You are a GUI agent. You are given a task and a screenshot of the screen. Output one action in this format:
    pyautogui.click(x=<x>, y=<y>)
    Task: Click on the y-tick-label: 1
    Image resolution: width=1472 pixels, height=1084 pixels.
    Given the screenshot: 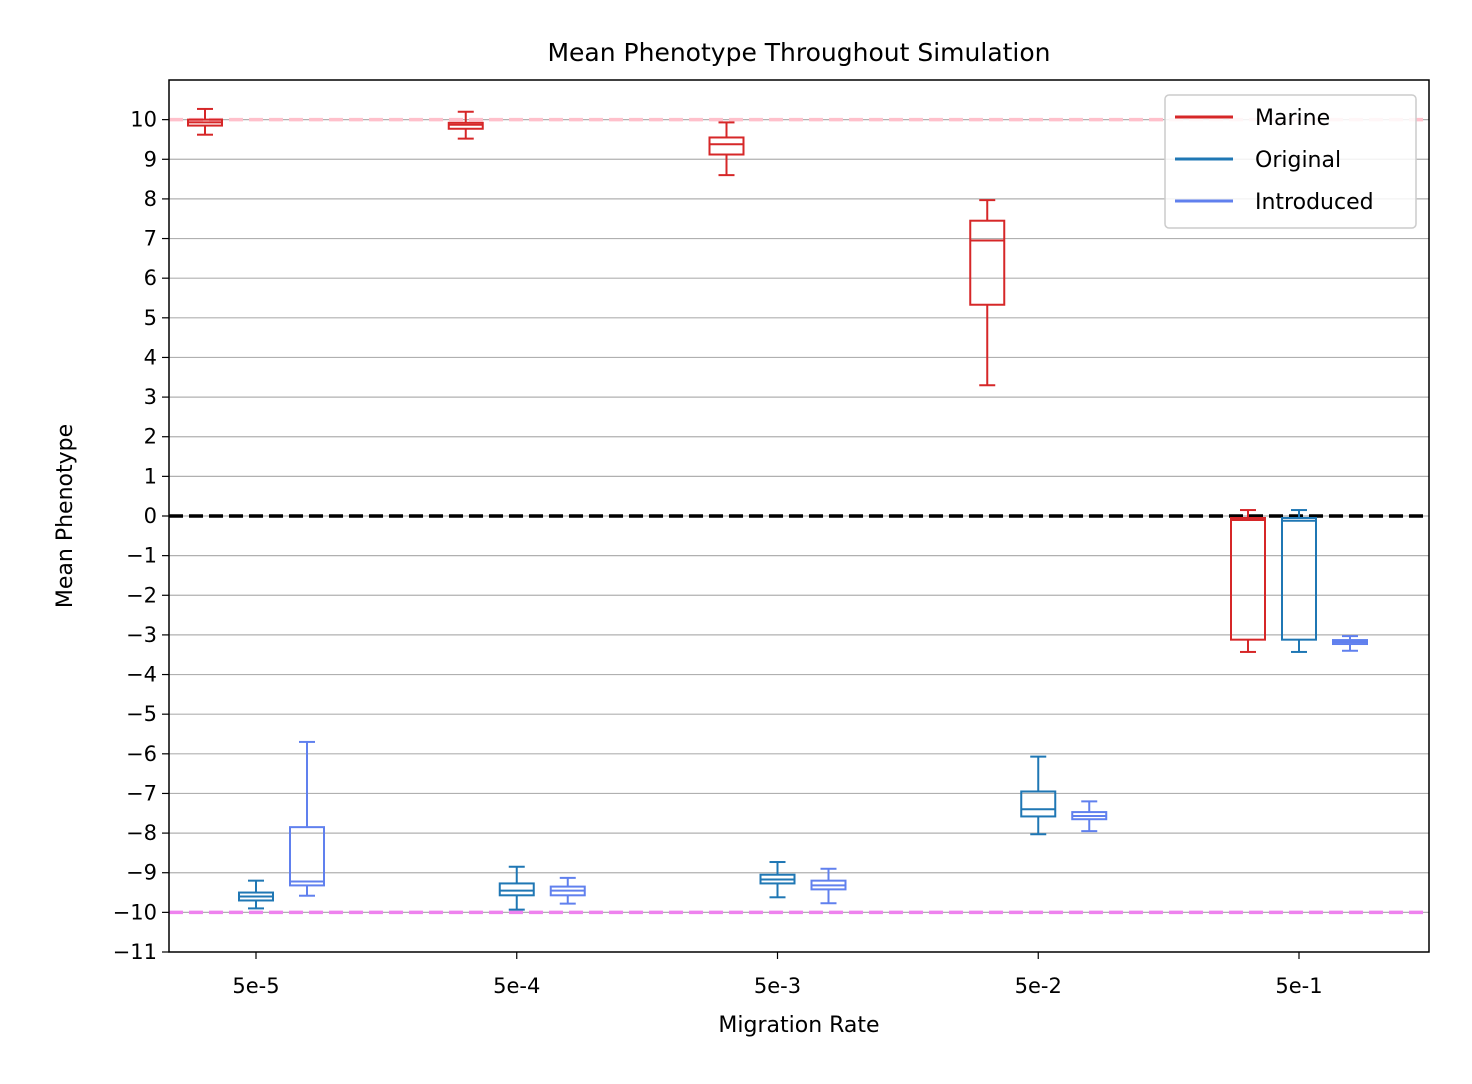 What is the action you would take?
    pyautogui.click(x=150, y=476)
    